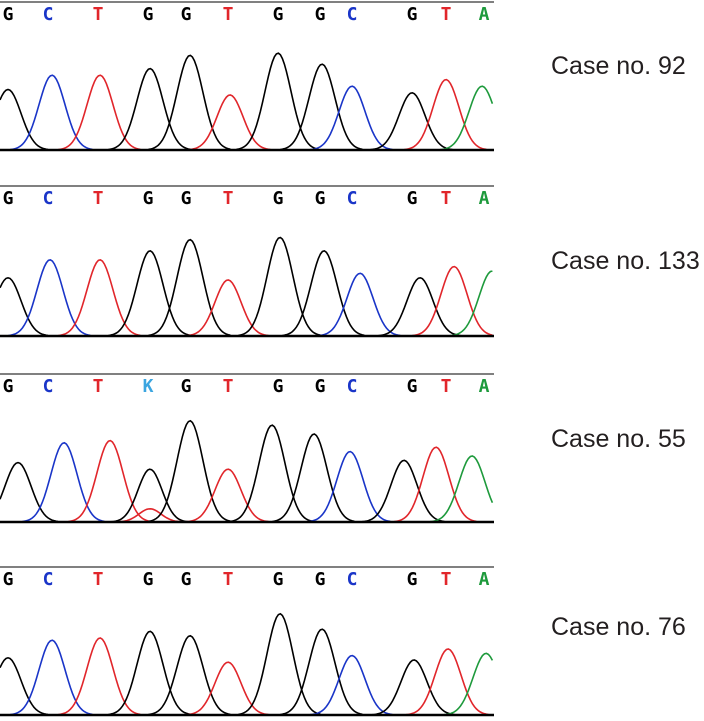 Image resolution: width=704 pixels, height=721 pixels. Describe the element at coordinates (618, 439) in the screenshot. I see `case-label: Case no. 55` at that location.